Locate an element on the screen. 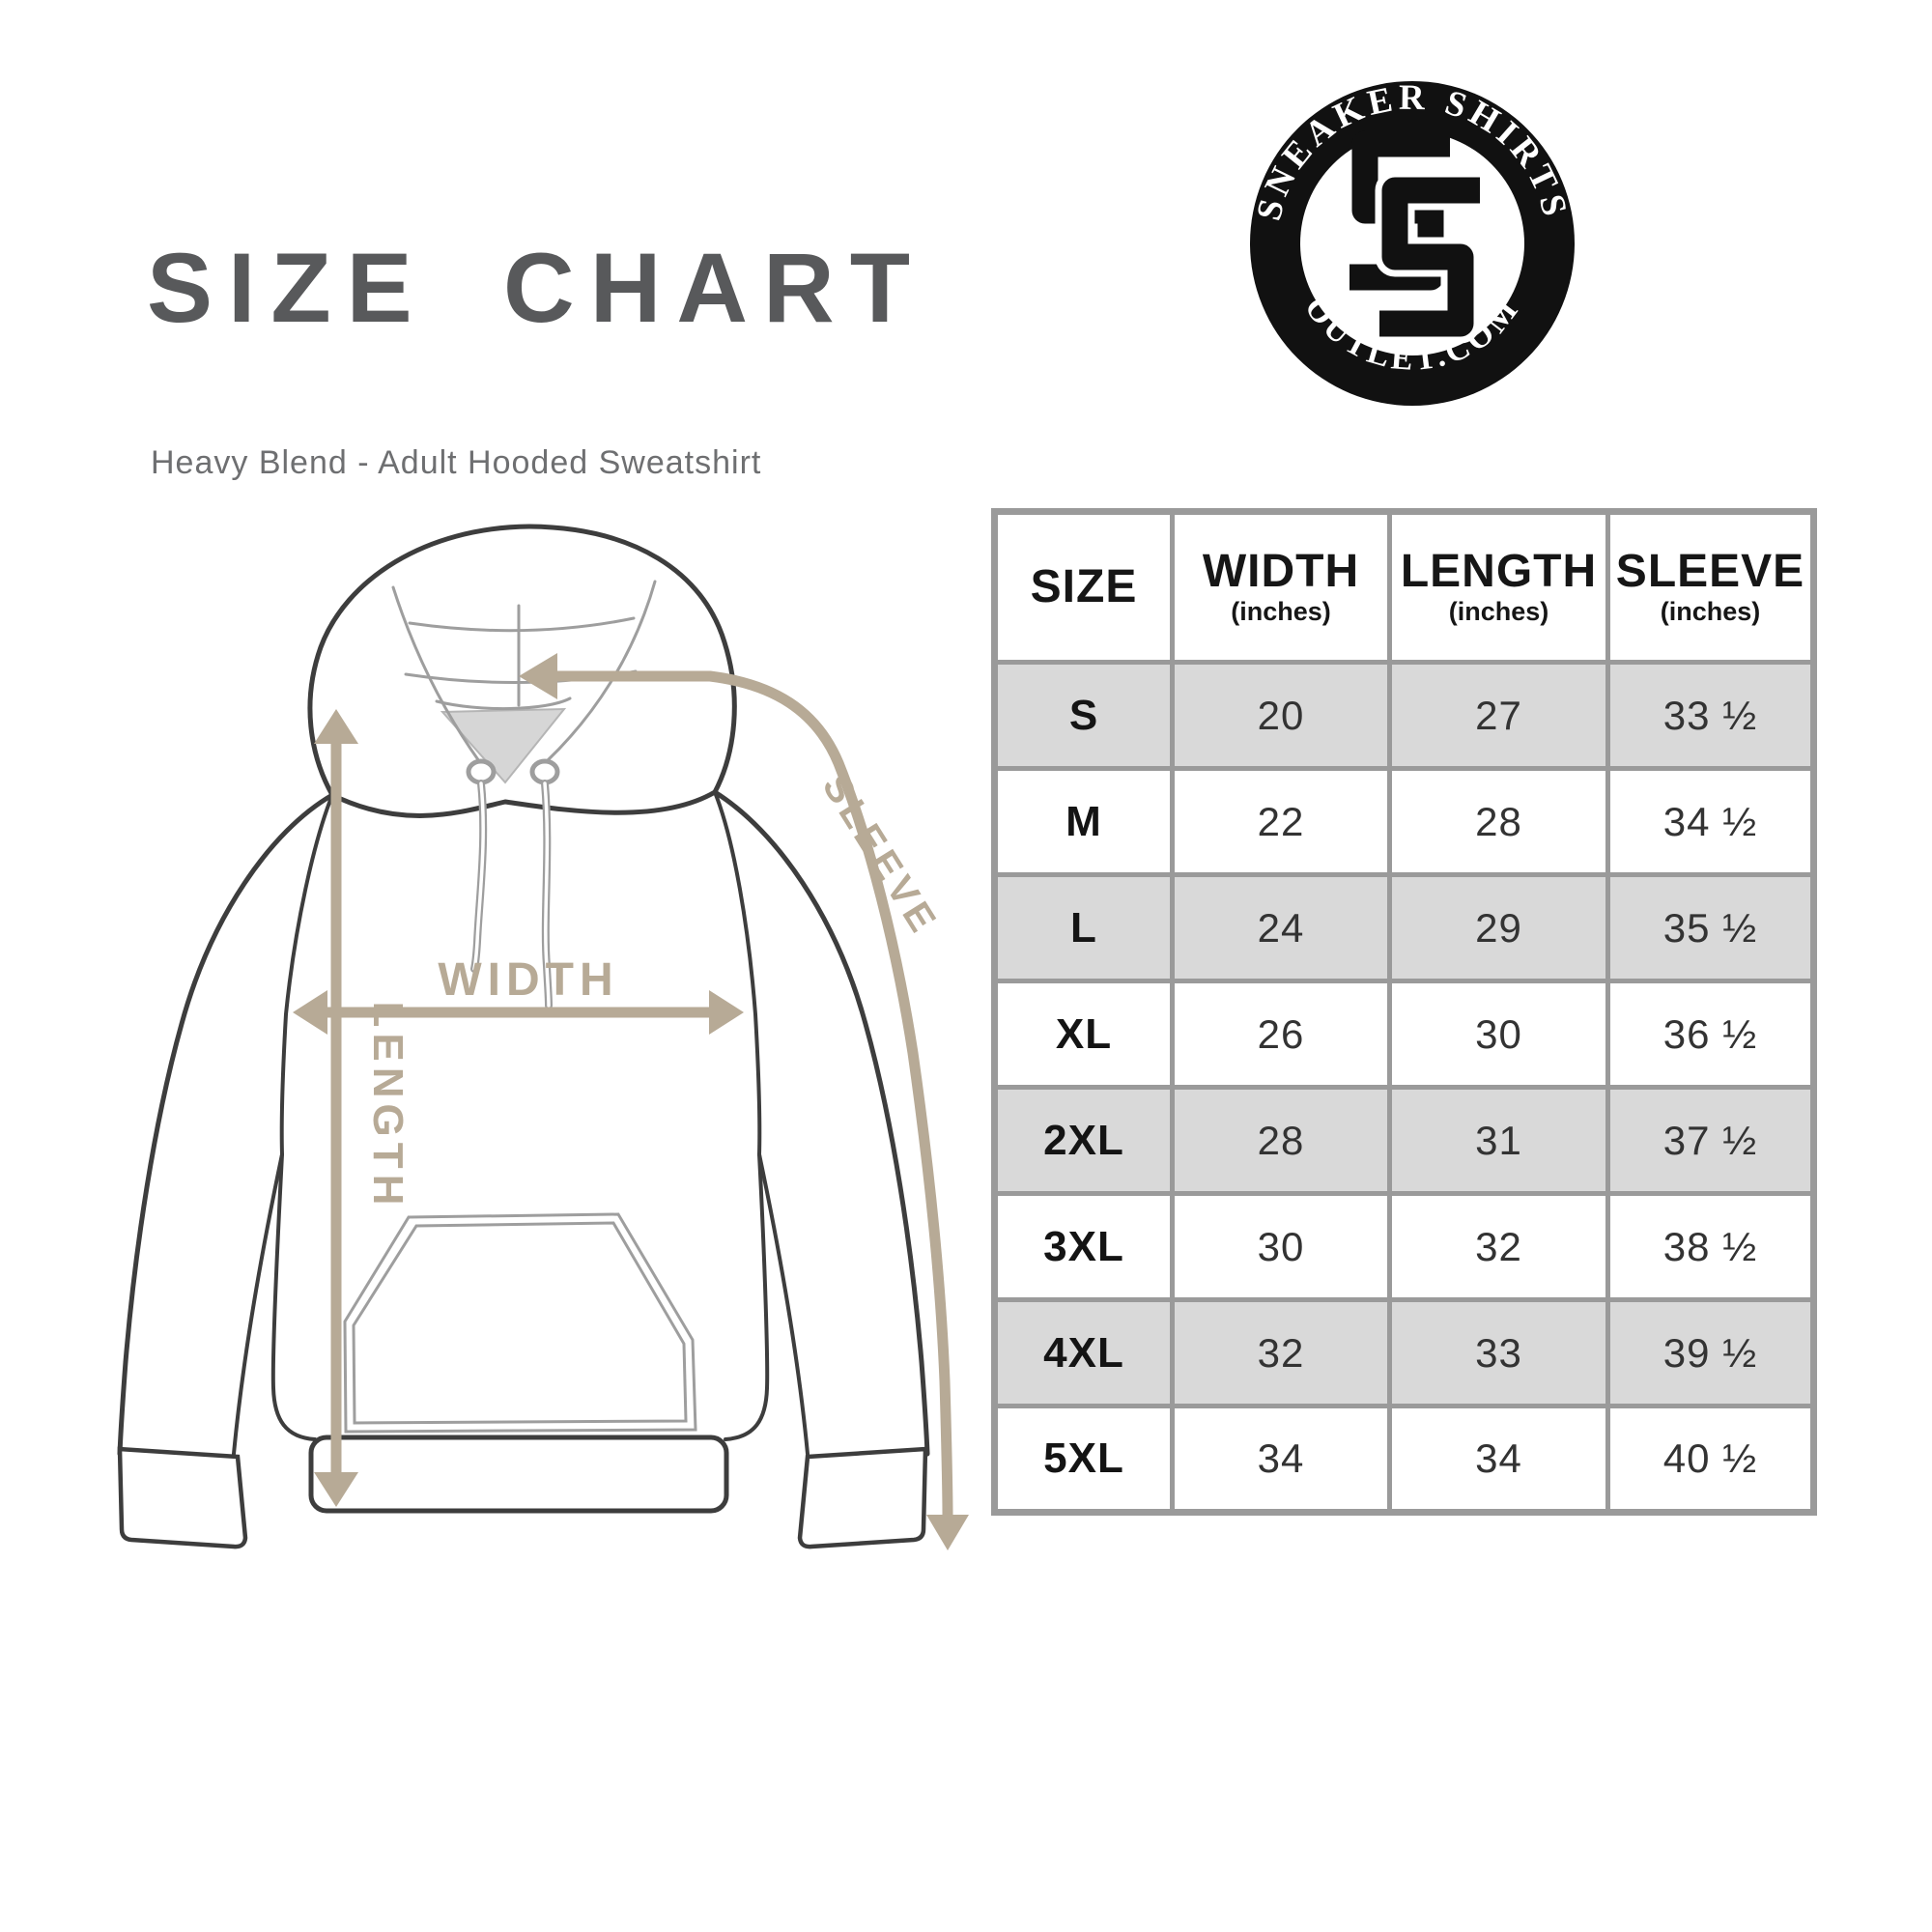 This screenshot has width=1932, height=1932. neck-inset is located at coordinates (503, 745).